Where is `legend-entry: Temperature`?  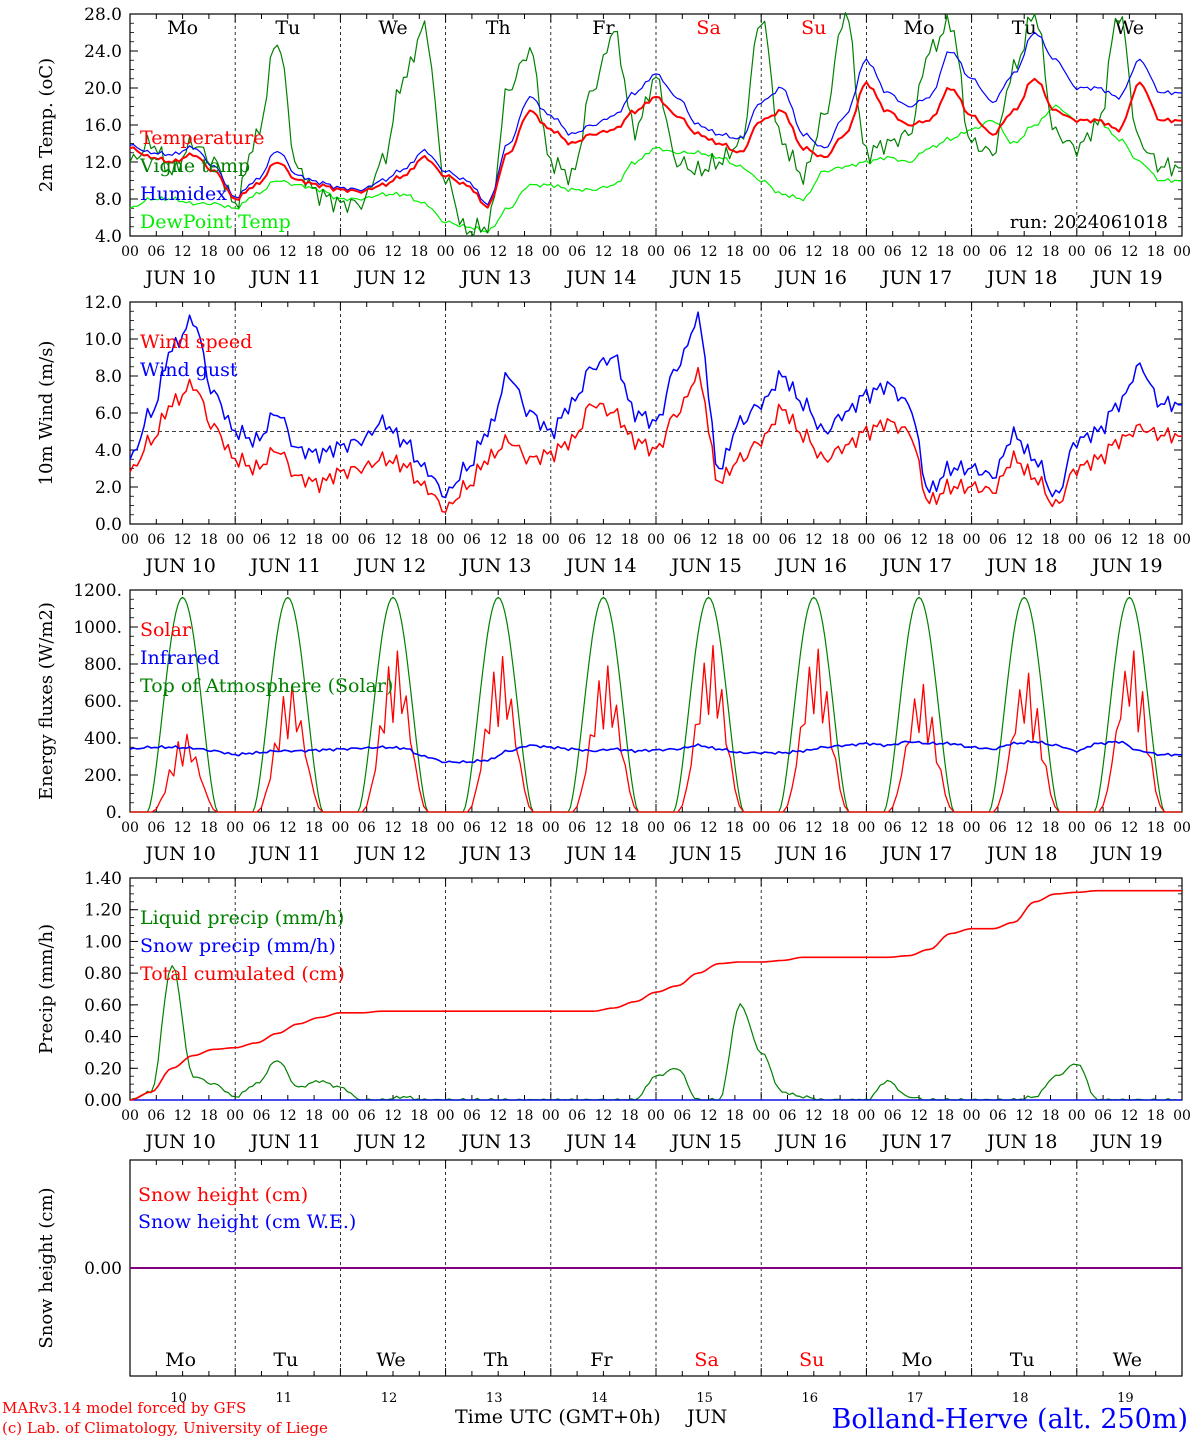
legend-entry: Temperature is located at coordinates (202, 138).